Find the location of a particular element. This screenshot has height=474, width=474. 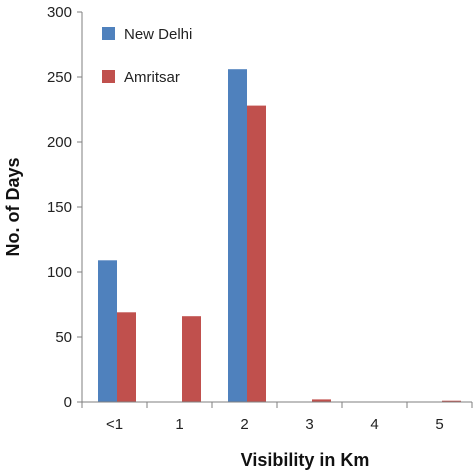

x-ticks-layer: <1 1 2 3 4 5 is located at coordinates (277, 417).